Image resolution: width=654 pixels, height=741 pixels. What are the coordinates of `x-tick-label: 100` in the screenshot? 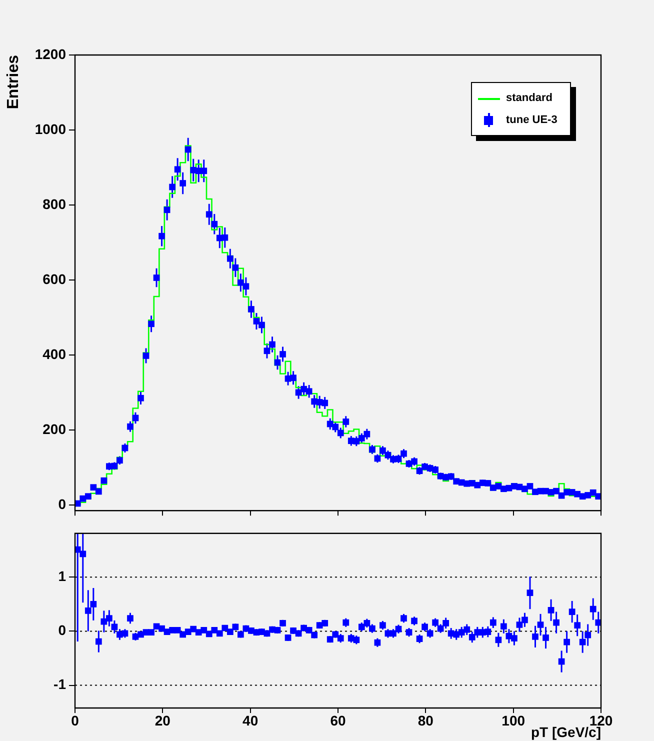 It's located at (514, 720).